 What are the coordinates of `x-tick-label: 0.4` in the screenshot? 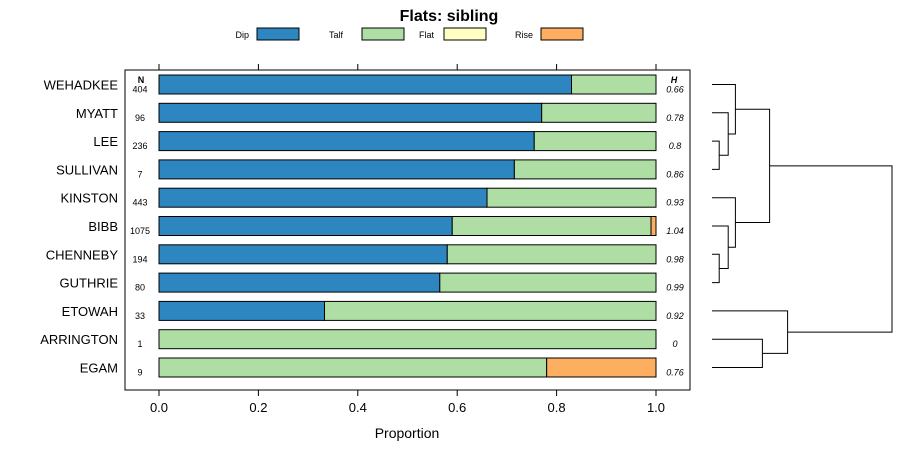 It's located at (358, 407).